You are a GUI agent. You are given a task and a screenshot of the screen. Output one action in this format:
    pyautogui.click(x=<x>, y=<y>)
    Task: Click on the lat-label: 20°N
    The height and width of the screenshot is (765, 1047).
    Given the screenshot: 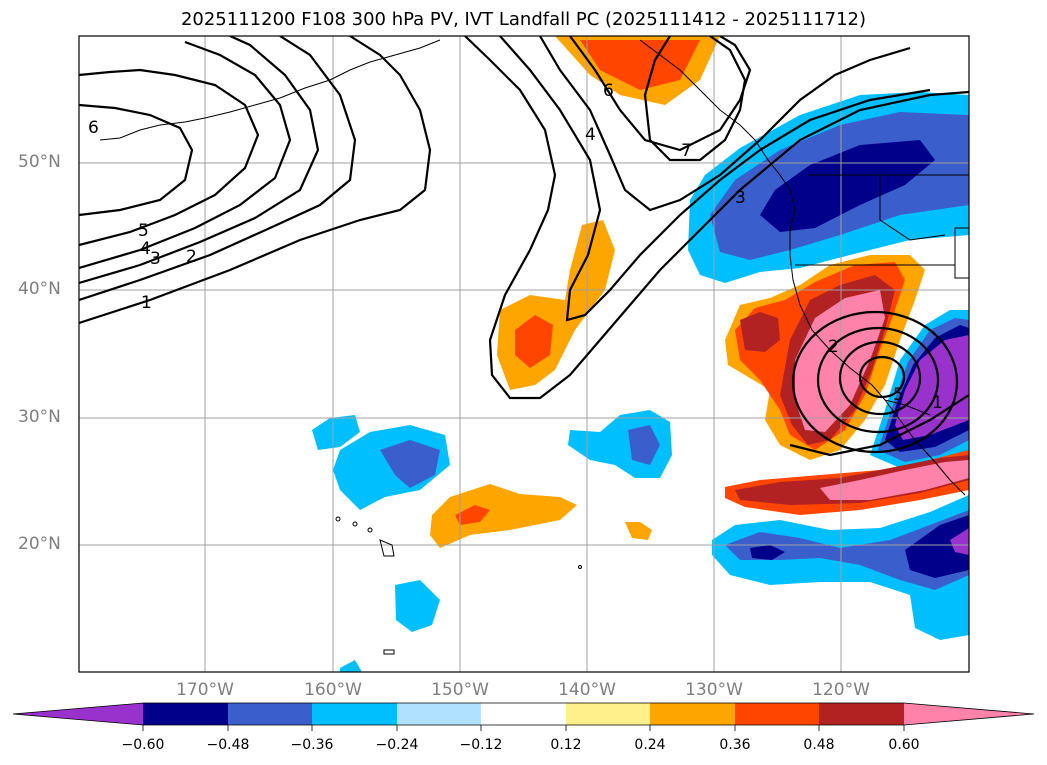 What is the action you would take?
    pyautogui.click(x=39, y=544)
    